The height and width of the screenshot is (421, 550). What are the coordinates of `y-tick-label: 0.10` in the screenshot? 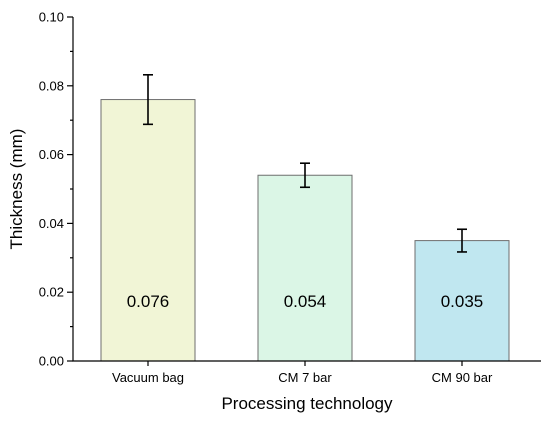 It's located at (51, 17).